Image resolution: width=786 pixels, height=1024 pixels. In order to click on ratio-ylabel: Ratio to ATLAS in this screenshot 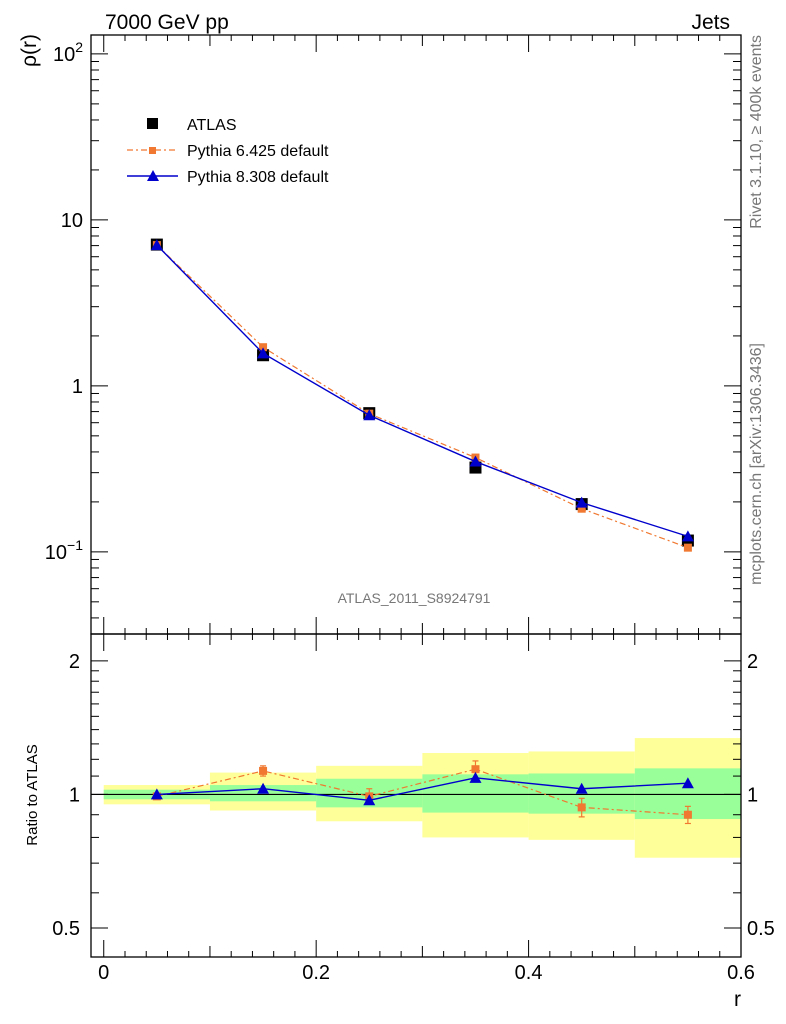, I will do `click(32, 794)`.